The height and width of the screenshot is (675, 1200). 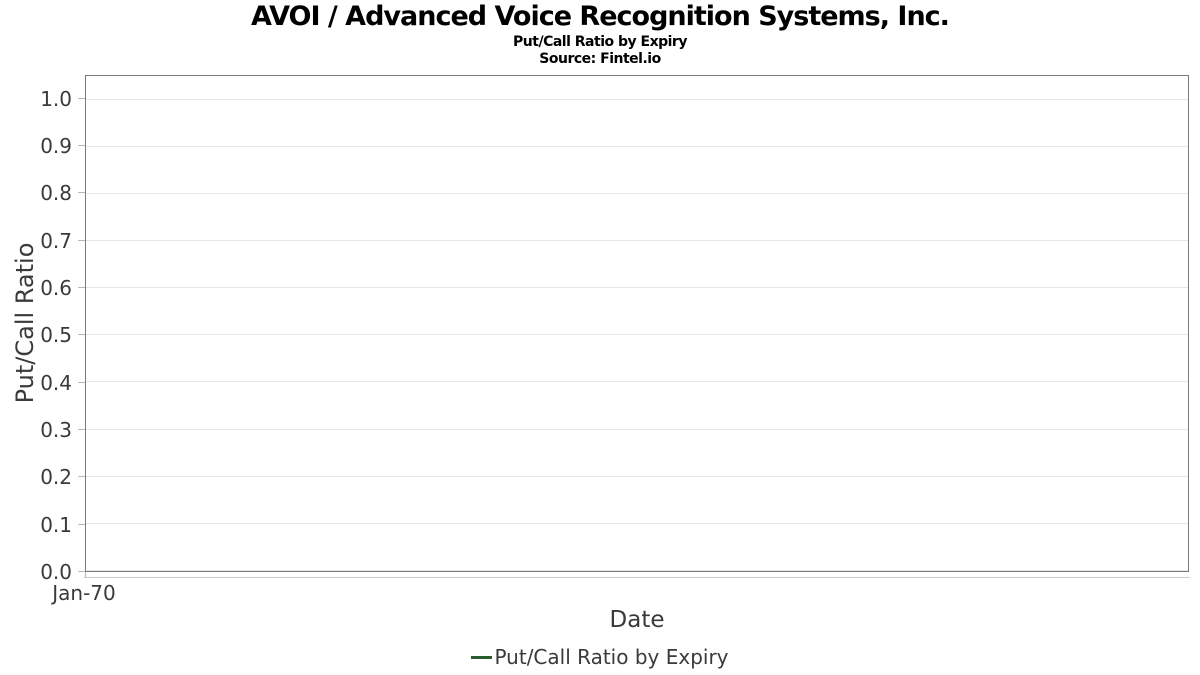 What do you see at coordinates (56, 288) in the screenshot?
I see `y-tick-label: 0.6` at bounding box center [56, 288].